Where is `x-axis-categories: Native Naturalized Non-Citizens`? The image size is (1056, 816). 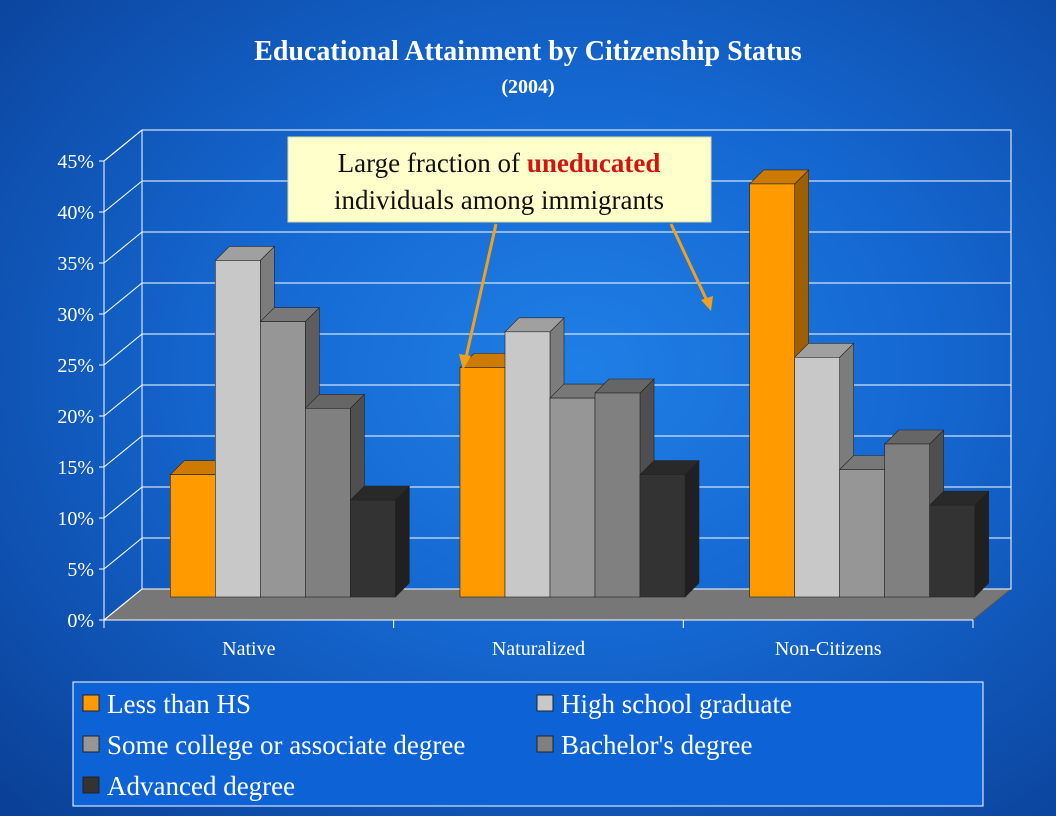
x-axis-categories: Native Naturalized Non-Citizens is located at coordinates (538, 640).